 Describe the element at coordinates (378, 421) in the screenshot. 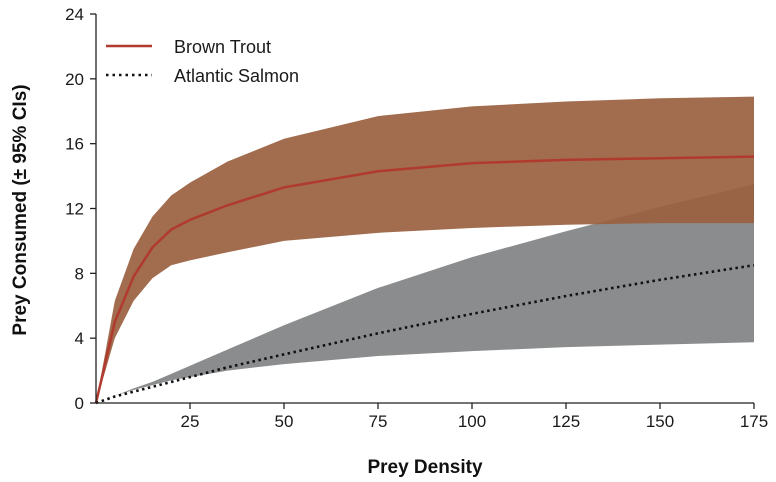

I see `x-tick-label: 75` at that location.